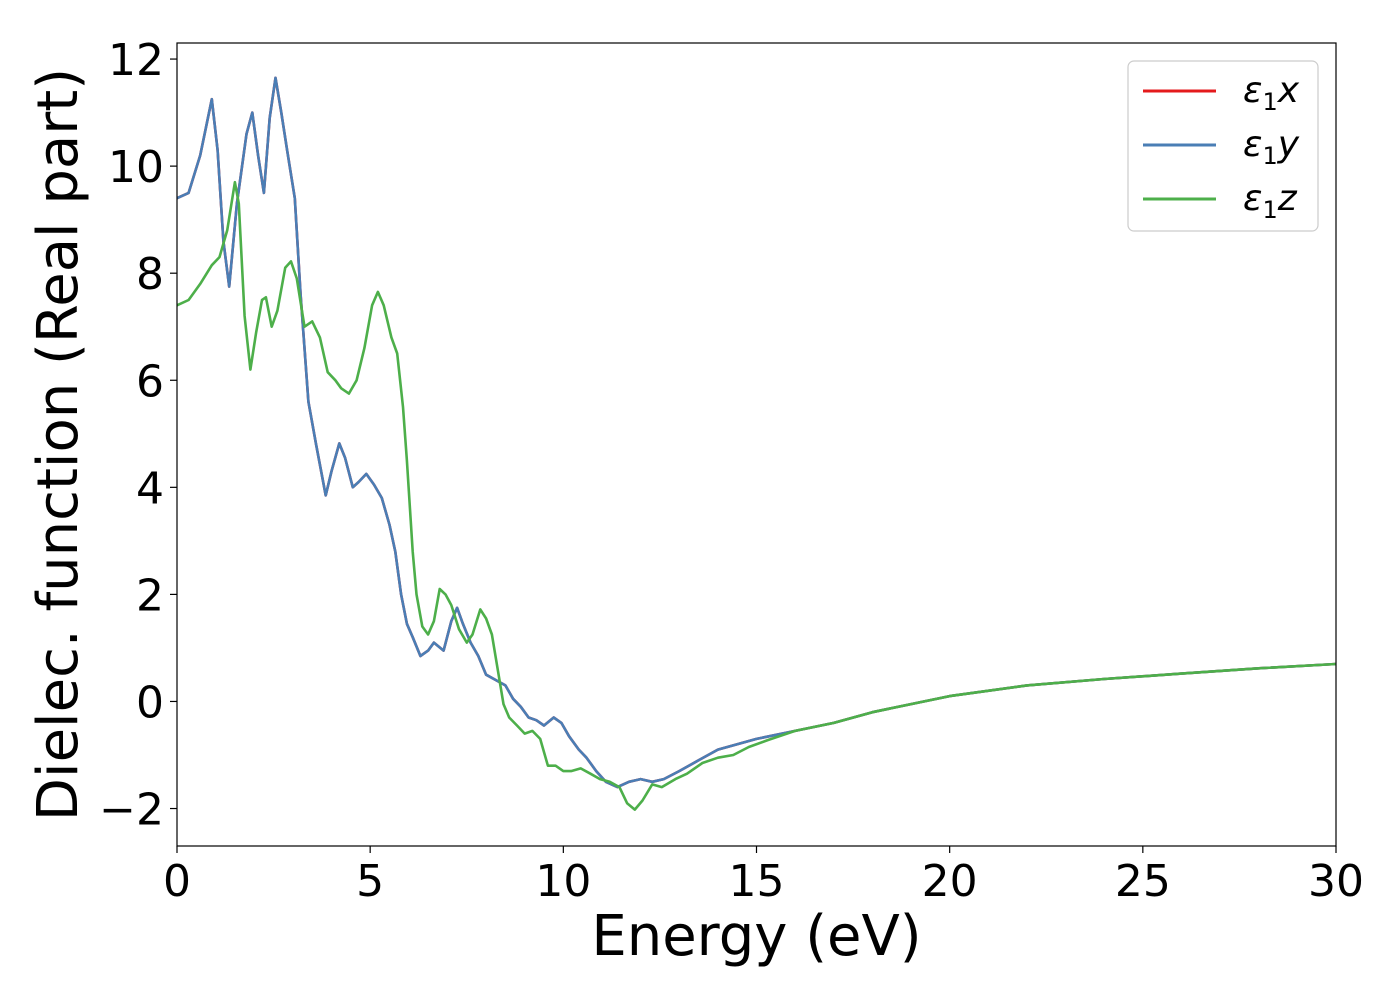  I want to click on y-tick-label: 2, so click(150, 595).